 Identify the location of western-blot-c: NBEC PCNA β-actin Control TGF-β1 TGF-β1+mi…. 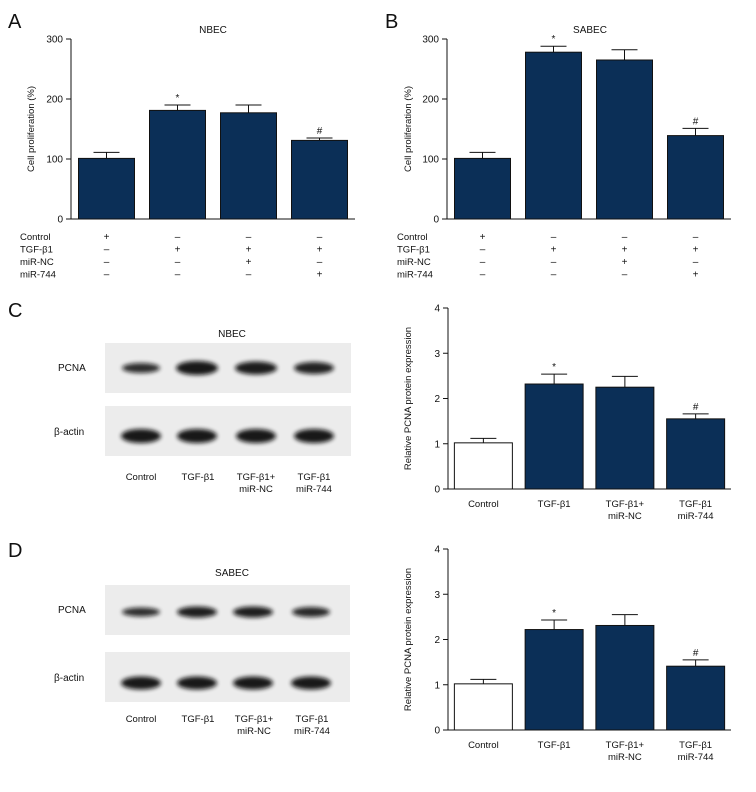
(202, 412).